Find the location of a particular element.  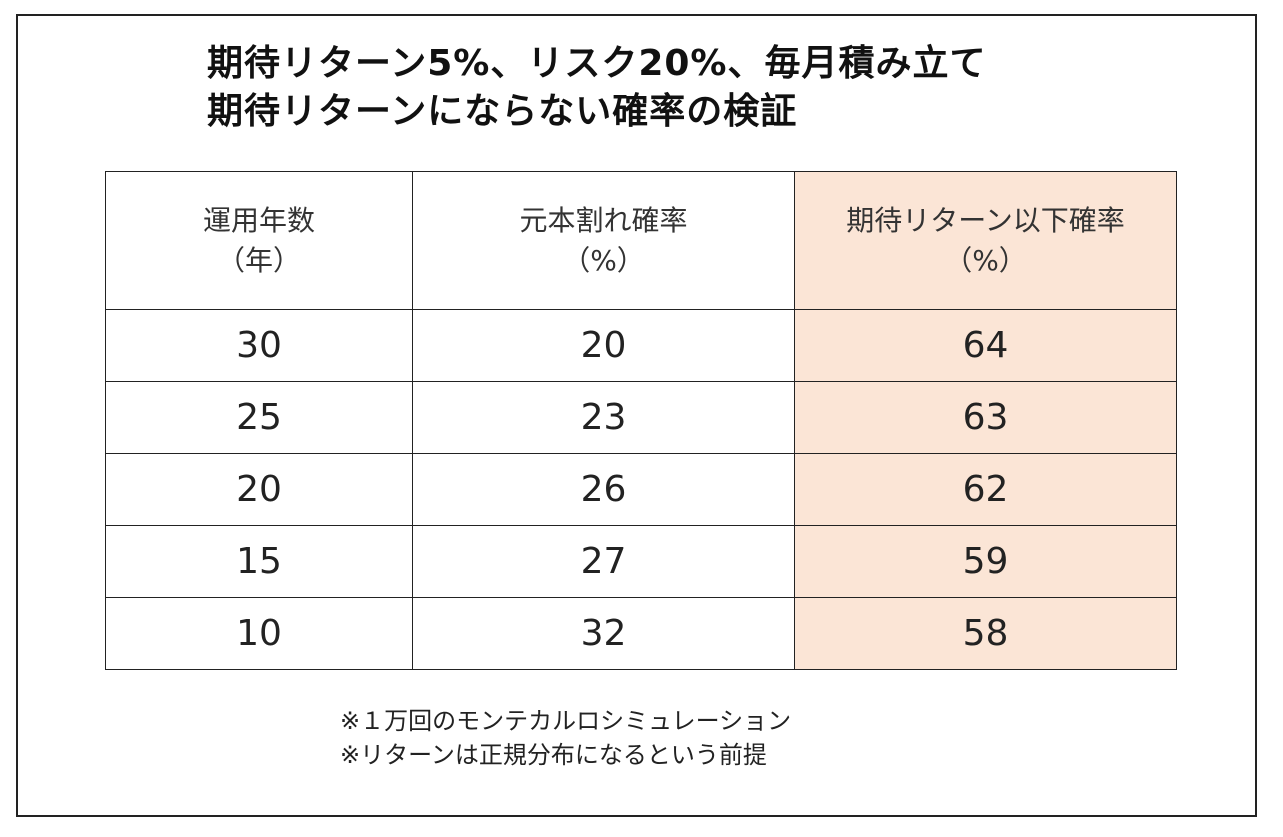

cell-years: 15 is located at coordinates (259, 561).